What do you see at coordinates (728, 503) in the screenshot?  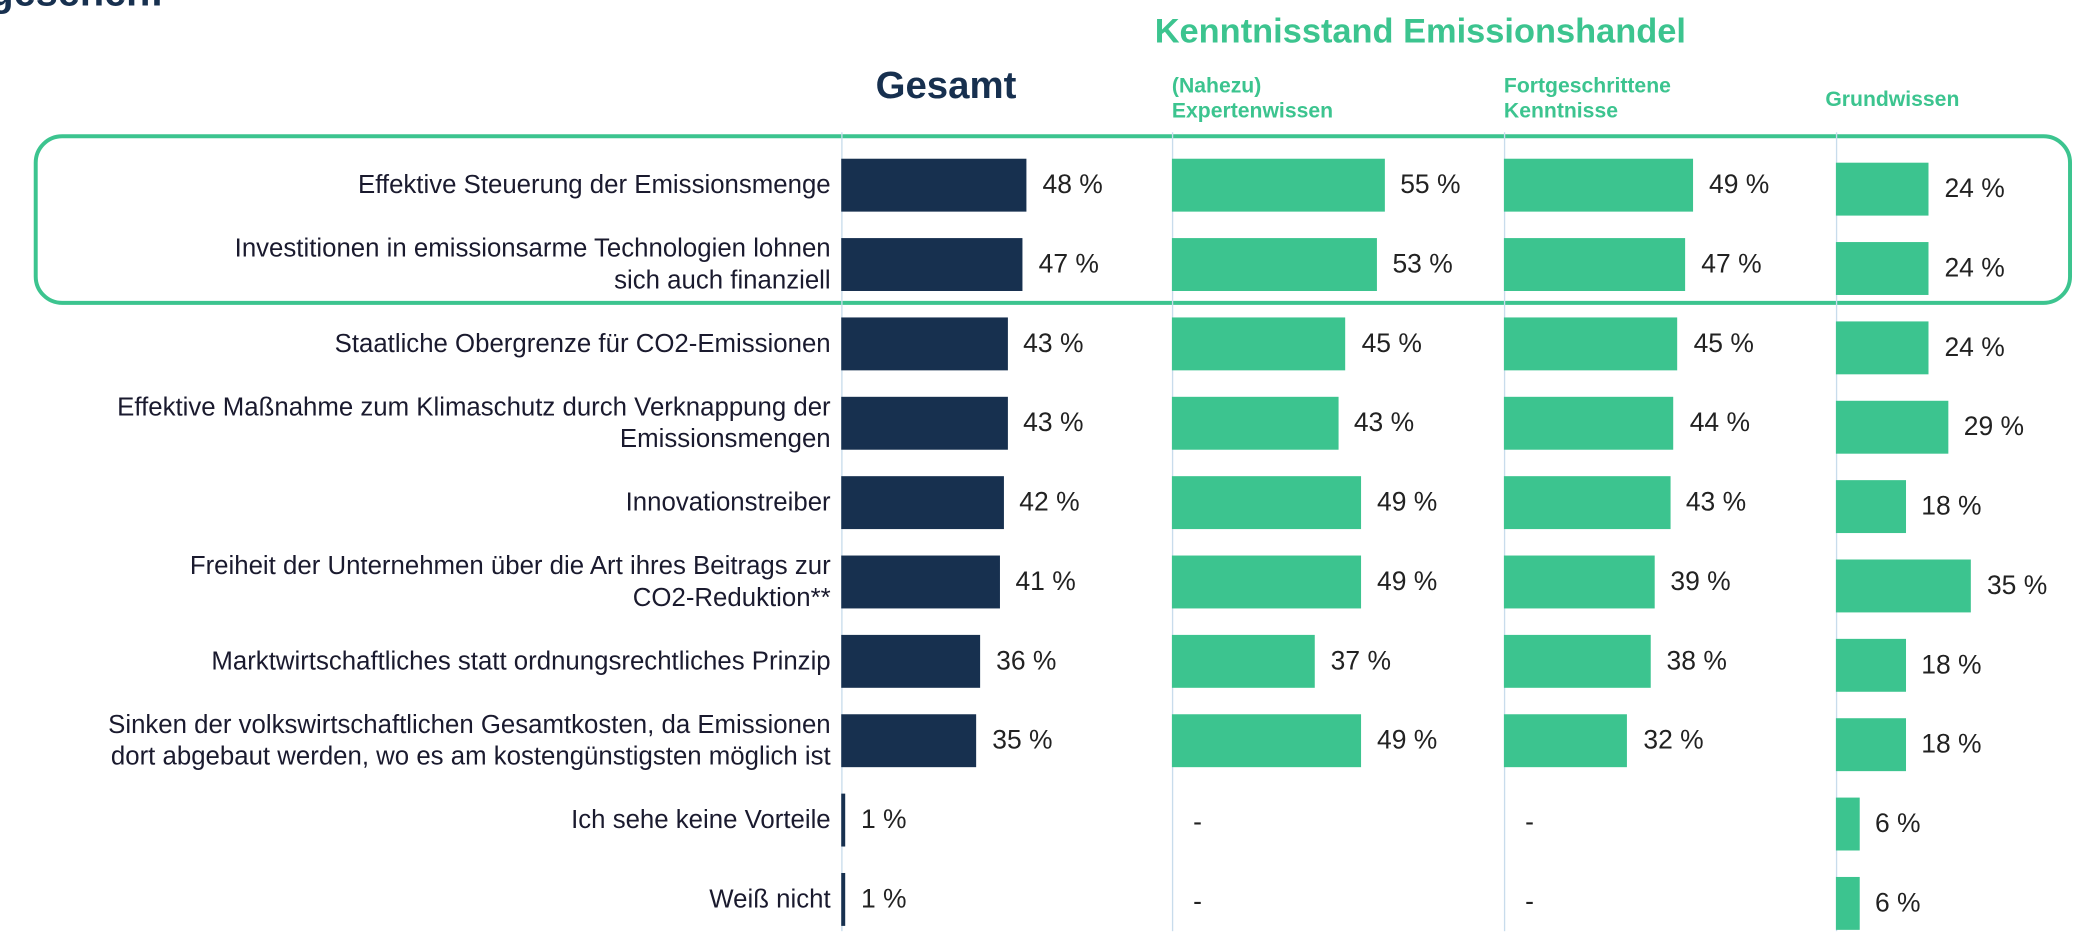 I see `category-label: Innovationstreiber` at bounding box center [728, 503].